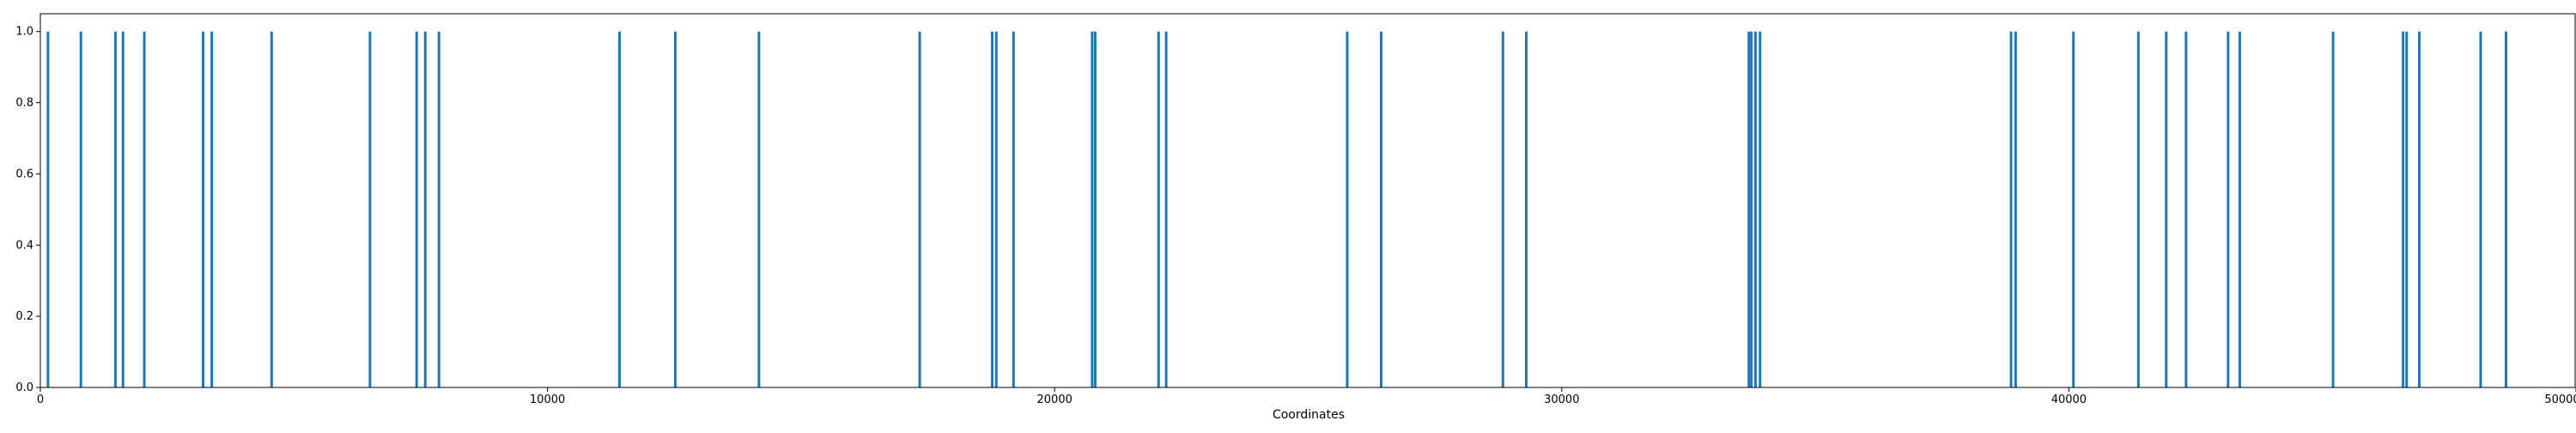 This screenshot has height=433, width=2576. What do you see at coordinates (24, 174) in the screenshot?
I see `y-tick-label: 0.6` at bounding box center [24, 174].